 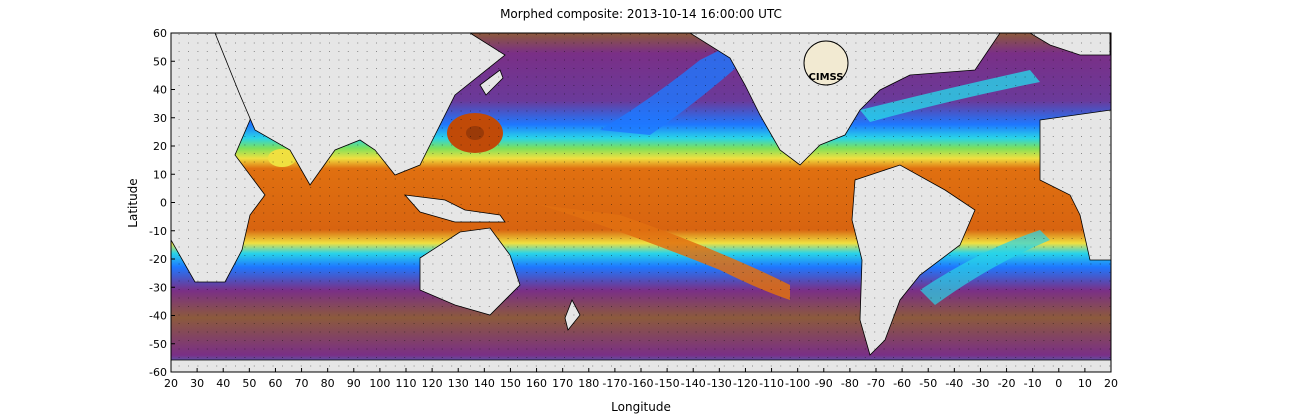 What do you see at coordinates (980, 383) in the screenshot?
I see `x-tick-label: -30` at bounding box center [980, 383].